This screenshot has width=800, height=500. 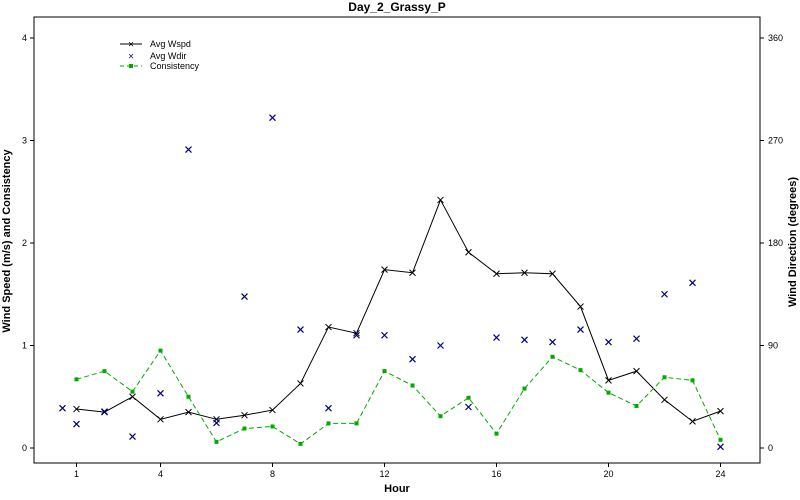 What do you see at coordinates (7, 240) in the screenshot?
I see `y-axis-label-left: Wind Speed (m/s) and Consistency` at bounding box center [7, 240].